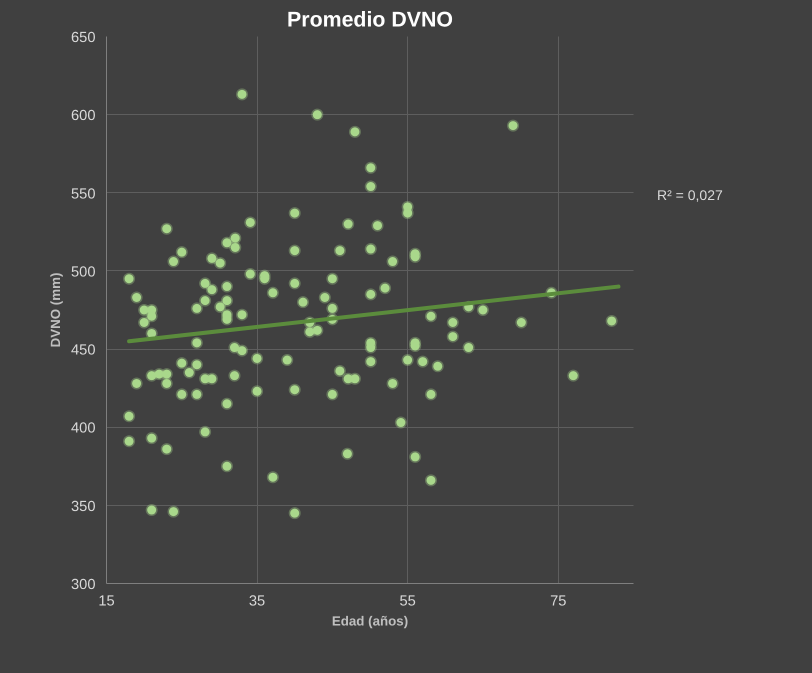 This screenshot has height=673, width=812. I want to click on text: R² = 0,027, so click(690, 195).